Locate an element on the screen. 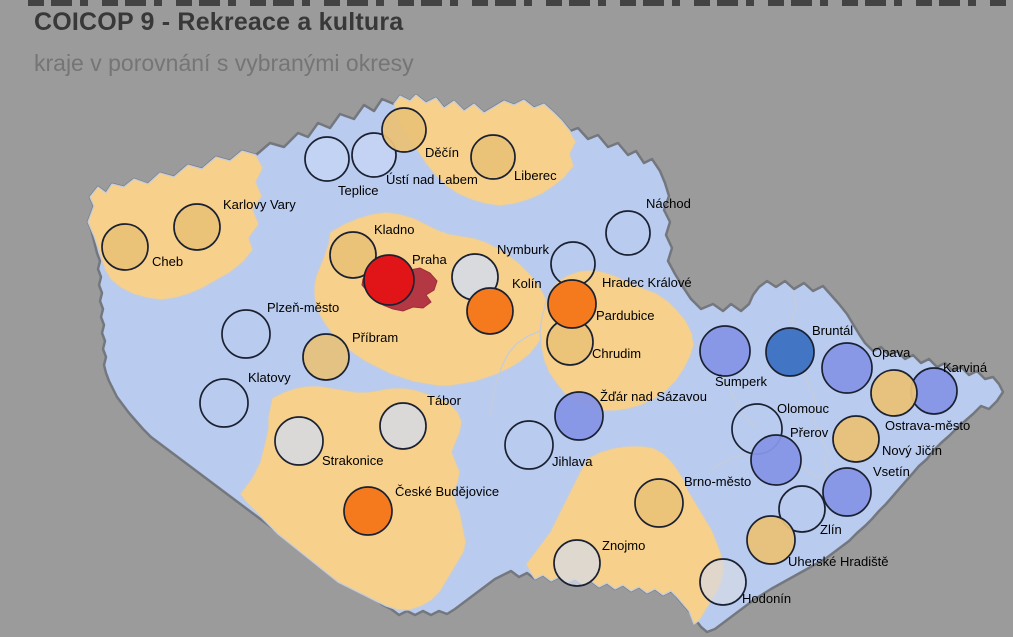 This screenshot has width=1013, height=637. district-label: Nový Jičín is located at coordinates (912, 450).